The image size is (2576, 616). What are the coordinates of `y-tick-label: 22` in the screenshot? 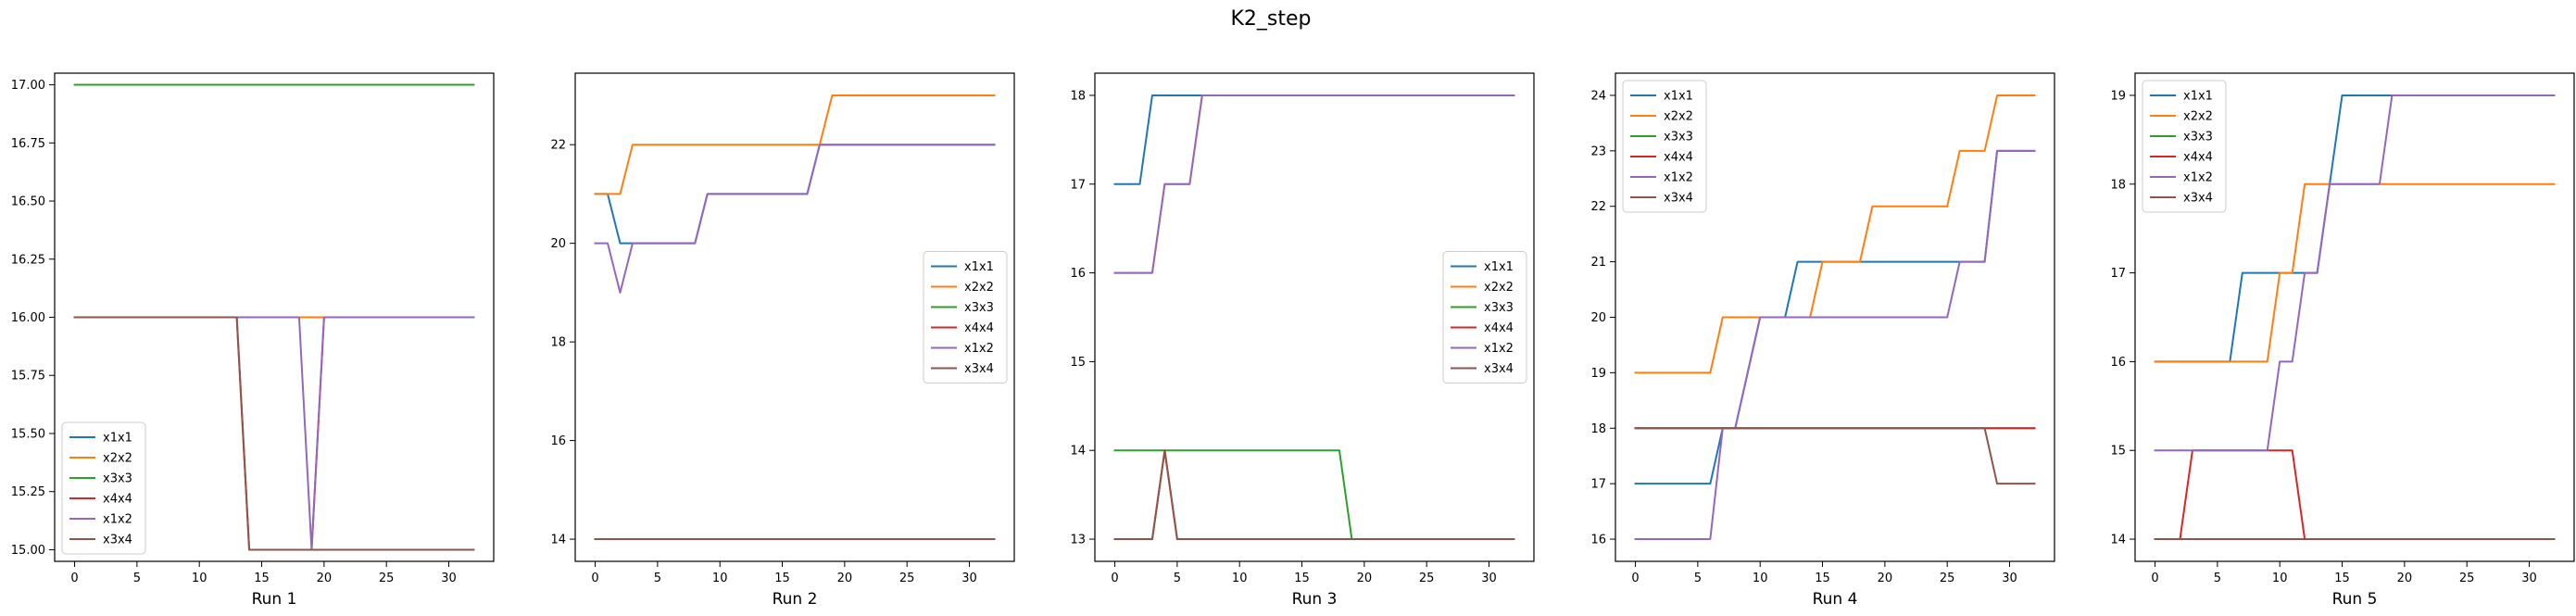 It's located at (1598, 207).